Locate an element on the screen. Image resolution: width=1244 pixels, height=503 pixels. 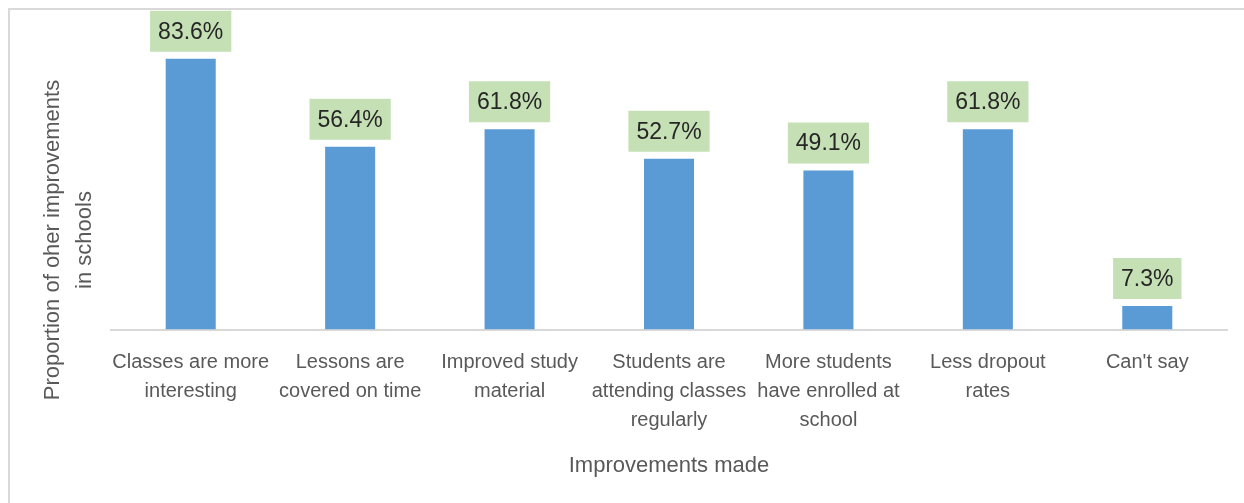
x-tick-label: Less dropout rates is located at coordinates (988, 375).